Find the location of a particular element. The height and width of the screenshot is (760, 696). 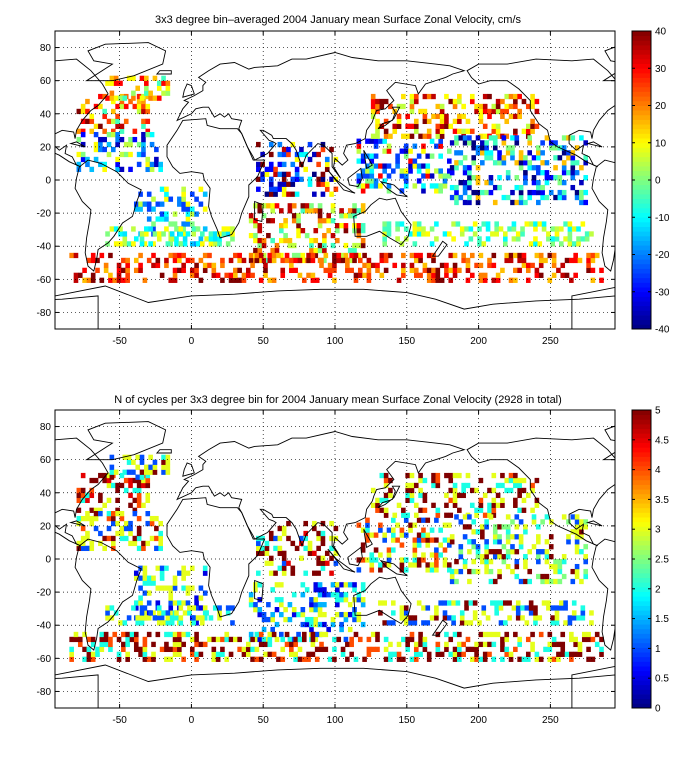

y-tick-label: 60 is located at coordinates (46, 460).